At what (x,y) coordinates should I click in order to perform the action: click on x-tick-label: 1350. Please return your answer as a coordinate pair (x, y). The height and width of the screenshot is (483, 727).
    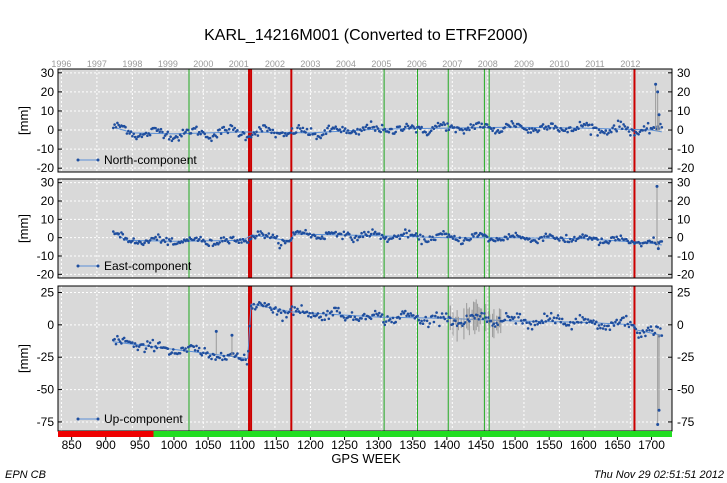
    Looking at the image, I should click on (412, 445).